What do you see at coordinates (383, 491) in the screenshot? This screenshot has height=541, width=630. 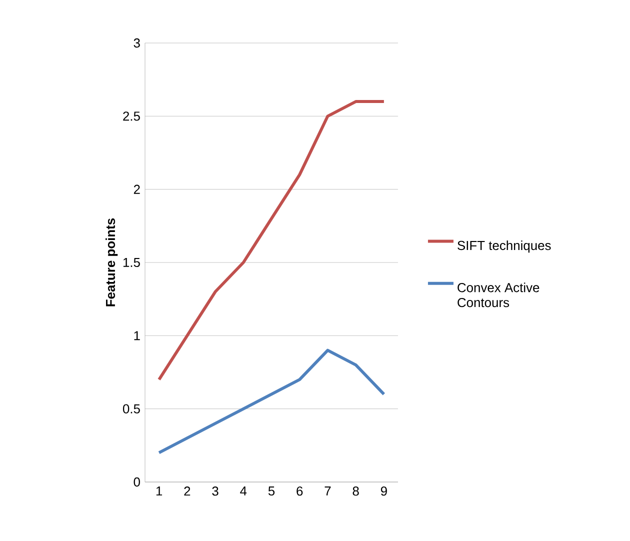 I see `x-tick-label: 9` at bounding box center [383, 491].